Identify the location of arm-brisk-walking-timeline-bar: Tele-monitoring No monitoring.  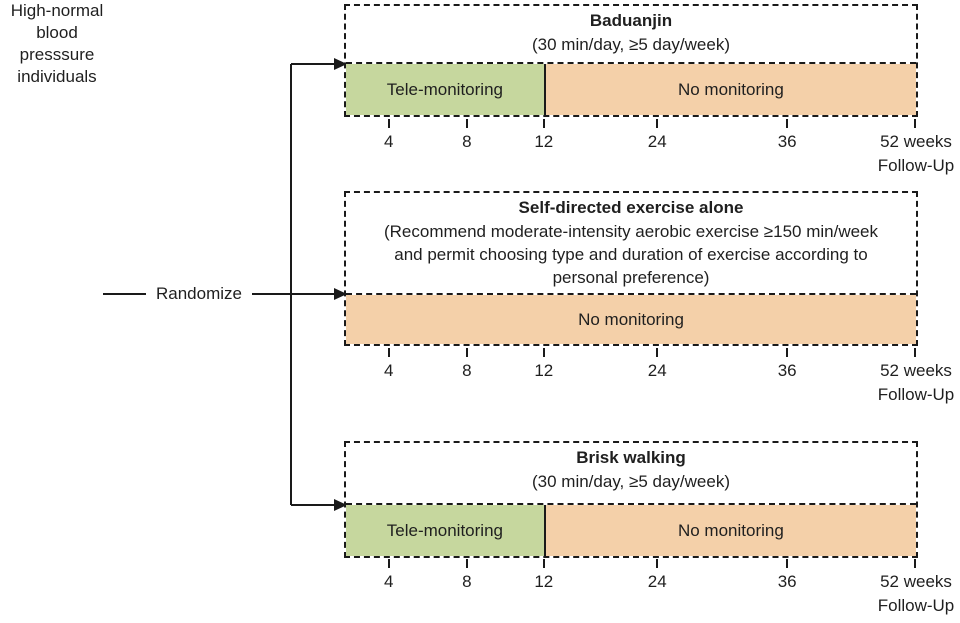
(631, 529).